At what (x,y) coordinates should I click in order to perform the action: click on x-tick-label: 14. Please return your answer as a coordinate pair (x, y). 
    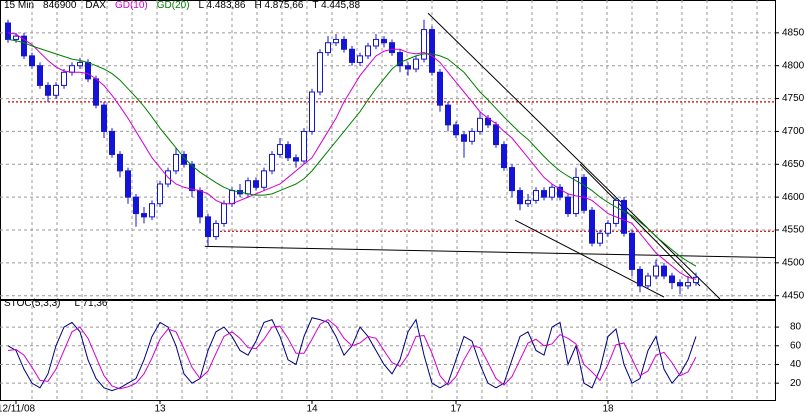
    Looking at the image, I should click on (312, 409).